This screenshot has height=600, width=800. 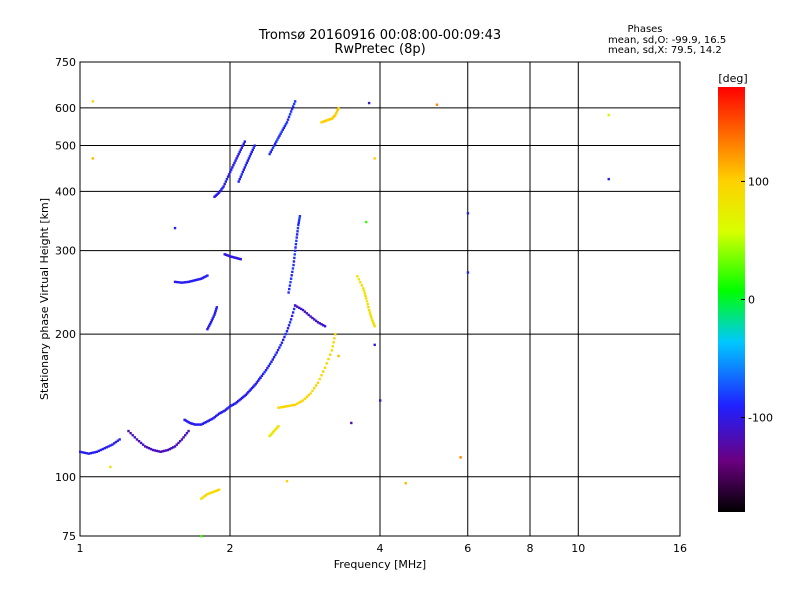 I want to click on y-axis-ticks: 75 100 200 300 400 500 600 750, so click(x=65, y=299).